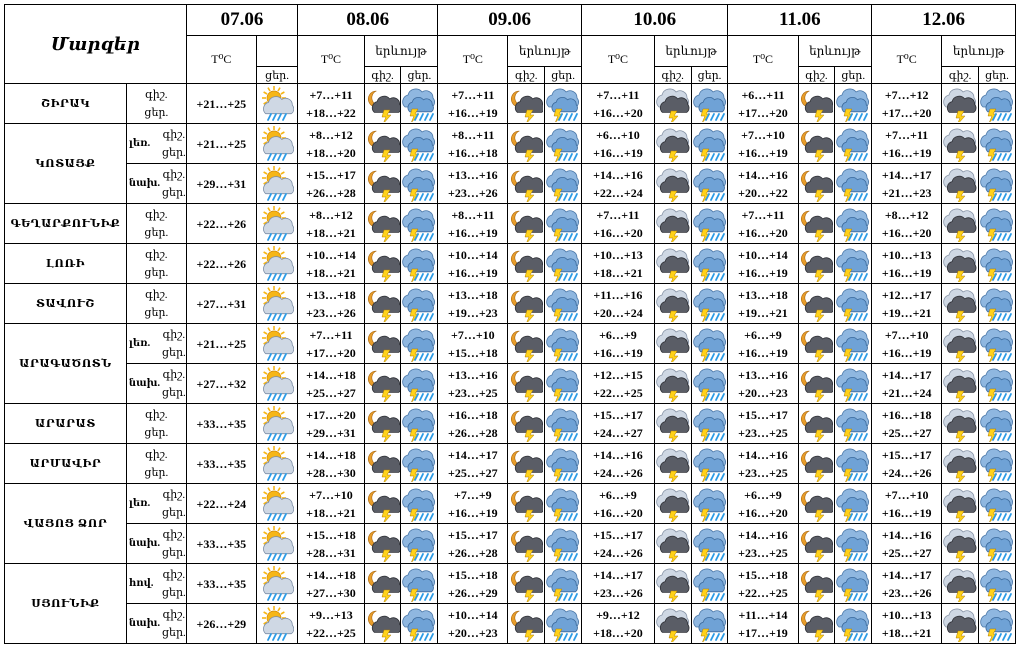 The image size is (1016, 667). I want to click on region-name: ԱՐԱԳԱԾՈՏՆ, so click(65, 363).